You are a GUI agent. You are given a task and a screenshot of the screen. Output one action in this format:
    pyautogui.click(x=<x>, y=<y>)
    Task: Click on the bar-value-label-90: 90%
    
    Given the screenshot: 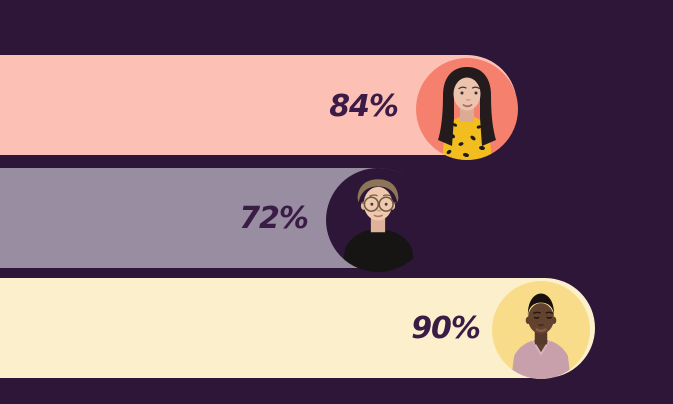 What is the action you would take?
    pyautogui.click(x=446, y=328)
    